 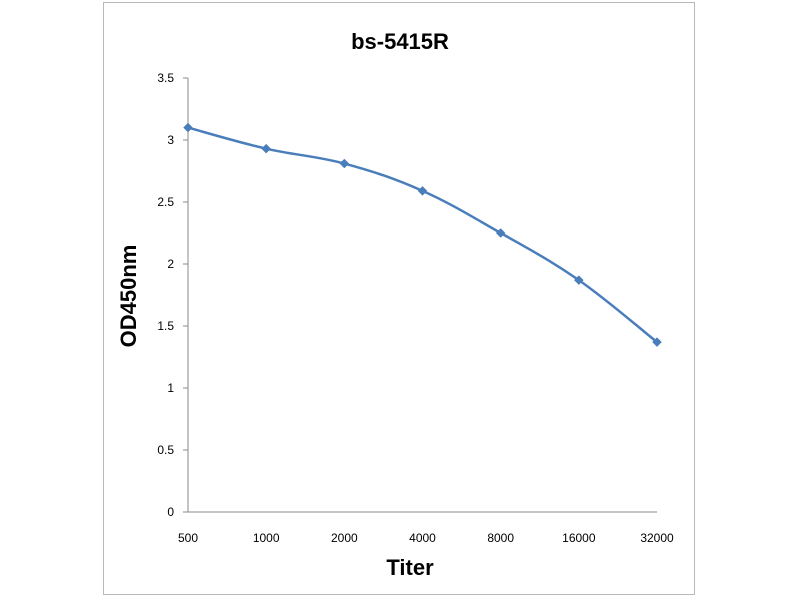 I want to click on y-tick-label: 2, so click(x=170, y=264).